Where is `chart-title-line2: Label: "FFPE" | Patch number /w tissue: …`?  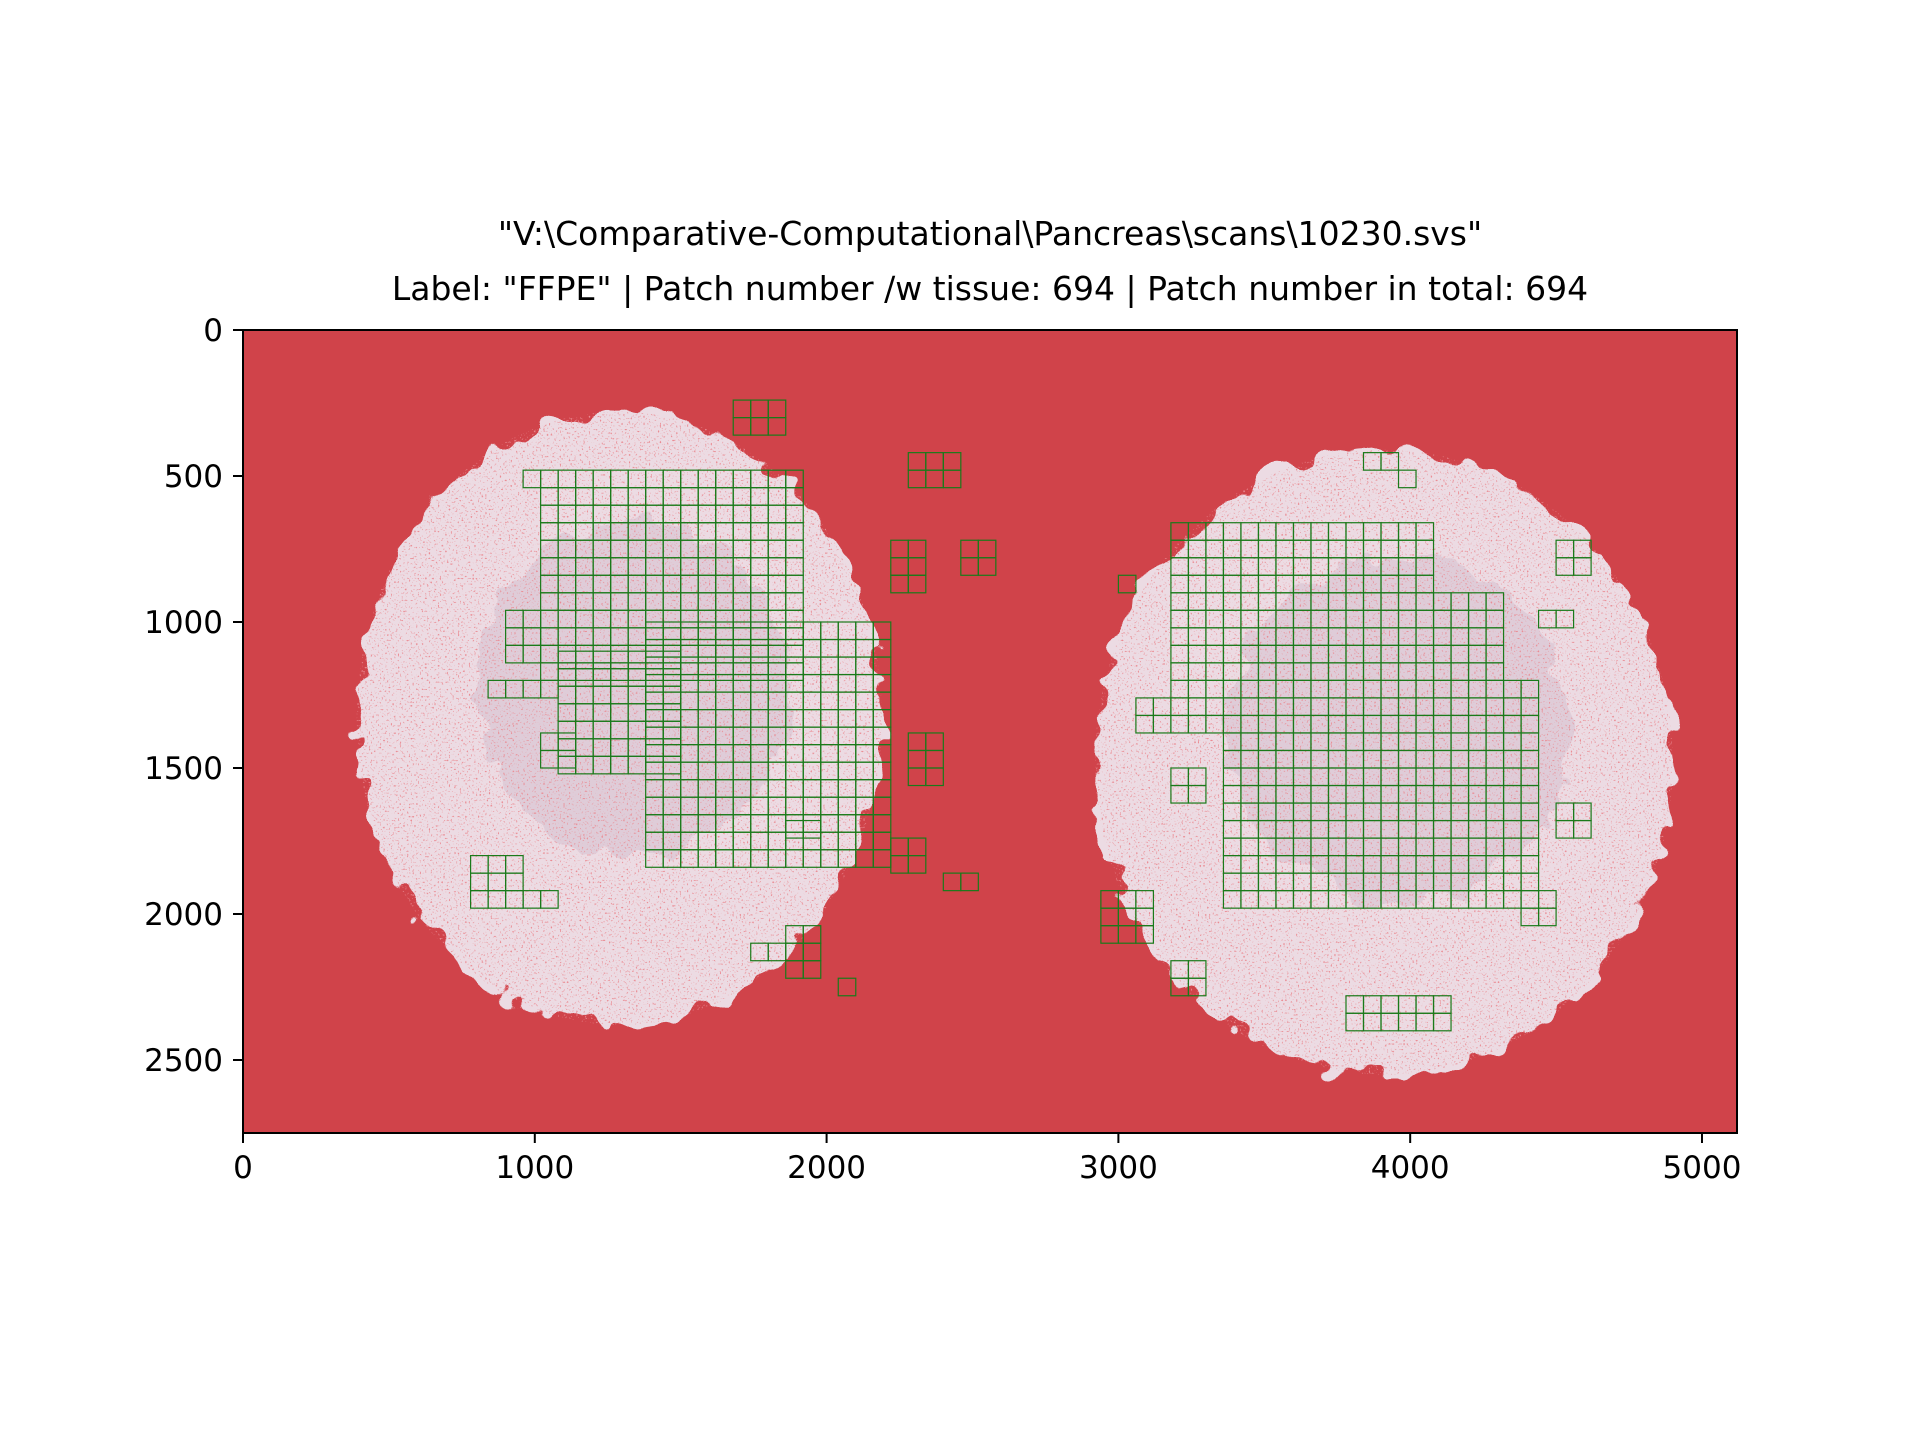 chart-title-line2: Label: "FFPE" | Patch number /w tissue: … is located at coordinates (990, 288).